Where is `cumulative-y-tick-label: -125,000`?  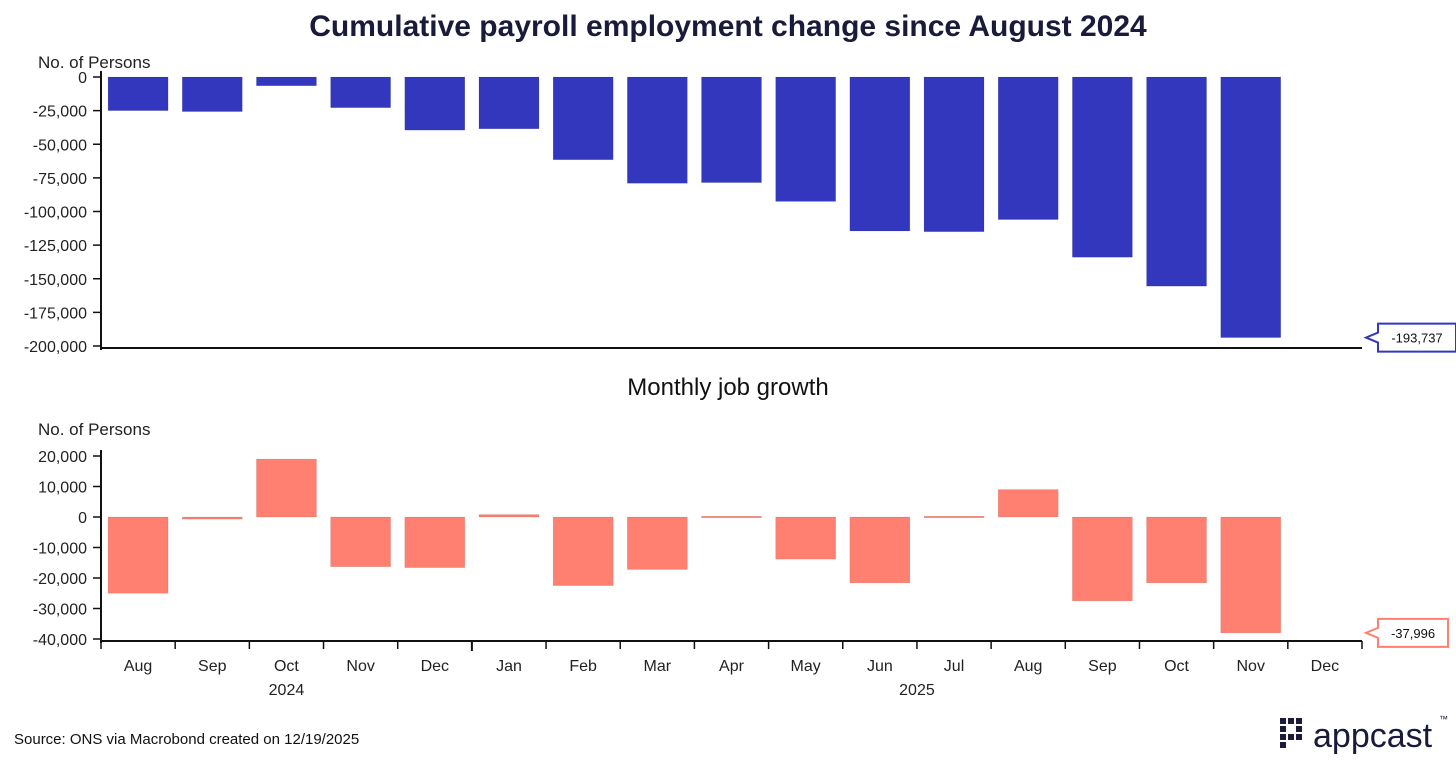 cumulative-y-tick-label: -125,000 is located at coordinates (55, 246).